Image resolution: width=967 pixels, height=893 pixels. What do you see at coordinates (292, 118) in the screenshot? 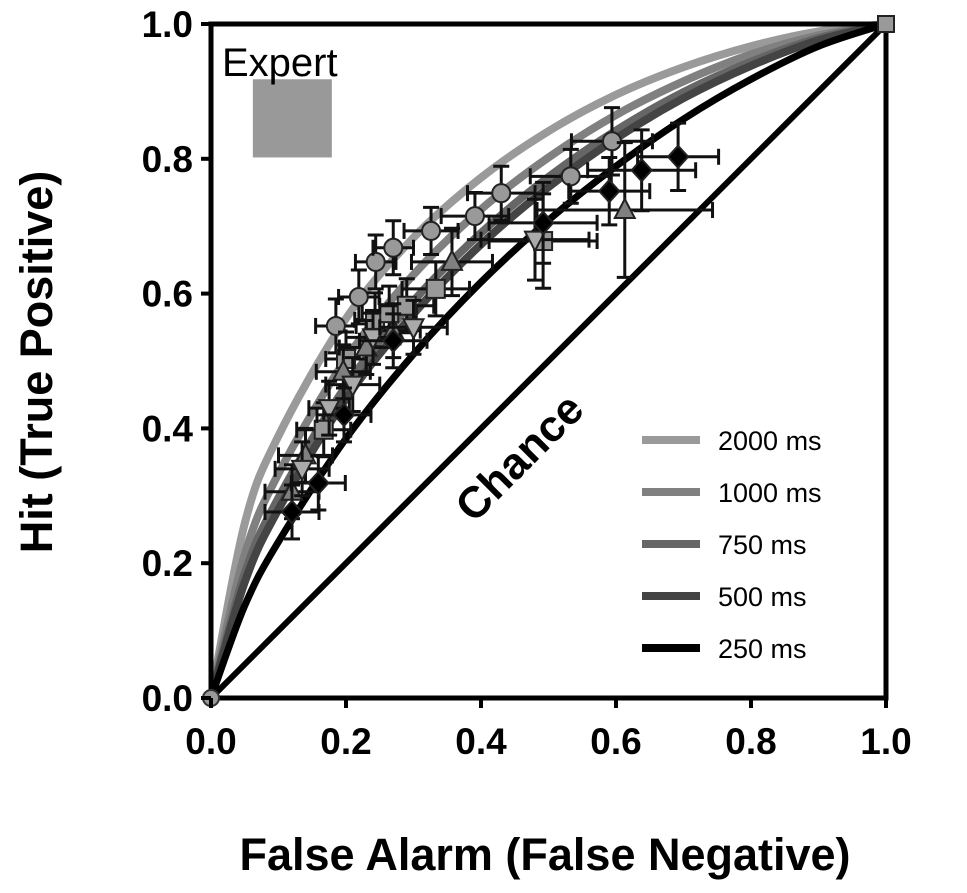
I see `expert-region` at bounding box center [292, 118].